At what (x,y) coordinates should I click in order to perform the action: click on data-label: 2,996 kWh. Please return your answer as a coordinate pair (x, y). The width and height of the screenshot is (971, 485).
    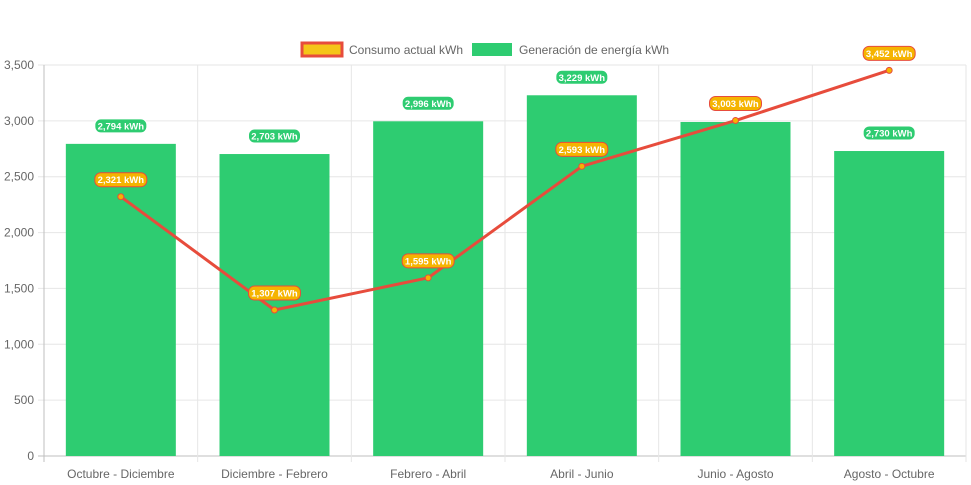
    Looking at the image, I should click on (428, 104).